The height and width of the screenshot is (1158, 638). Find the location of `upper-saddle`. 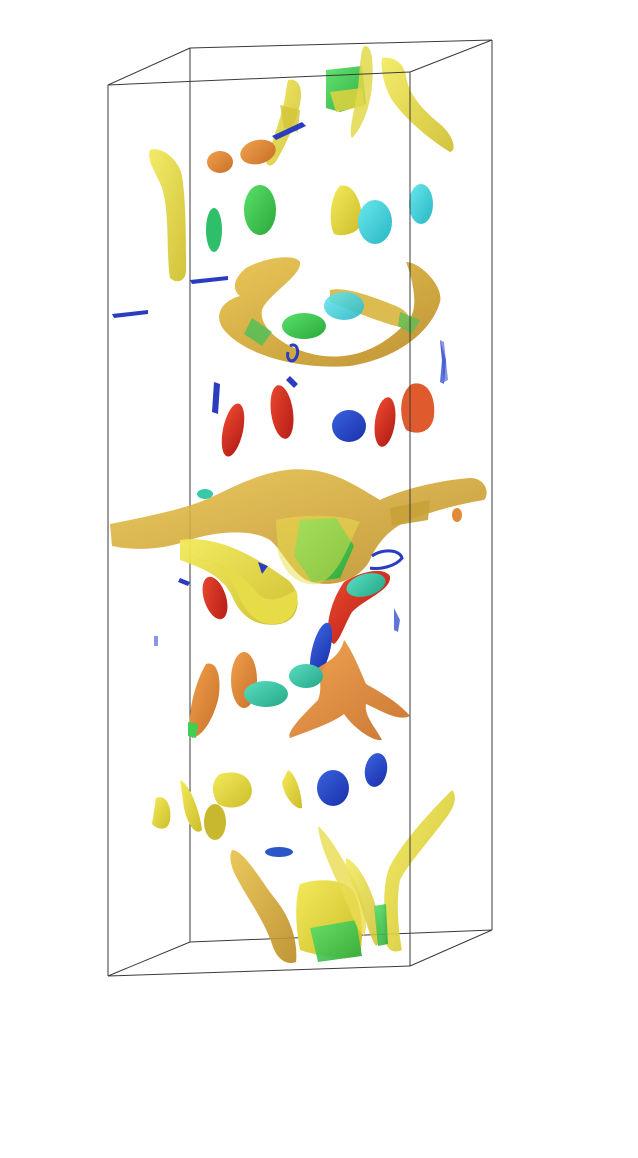

upper-saddle is located at coordinates (332, 322).